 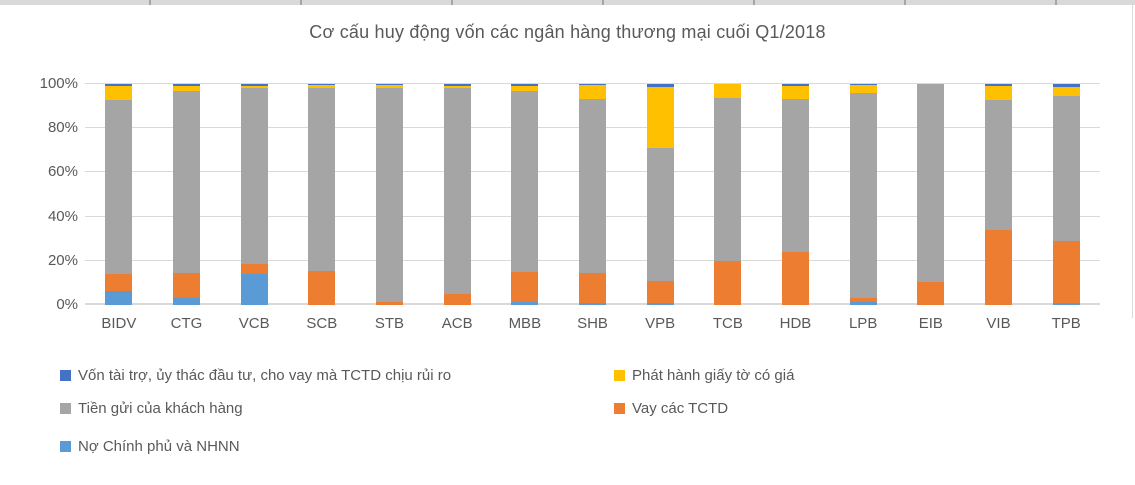 What do you see at coordinates (322, 323) in the screenshot?
I see `x-tick-label-SCB: SCB` at bounding box center [322, 323].